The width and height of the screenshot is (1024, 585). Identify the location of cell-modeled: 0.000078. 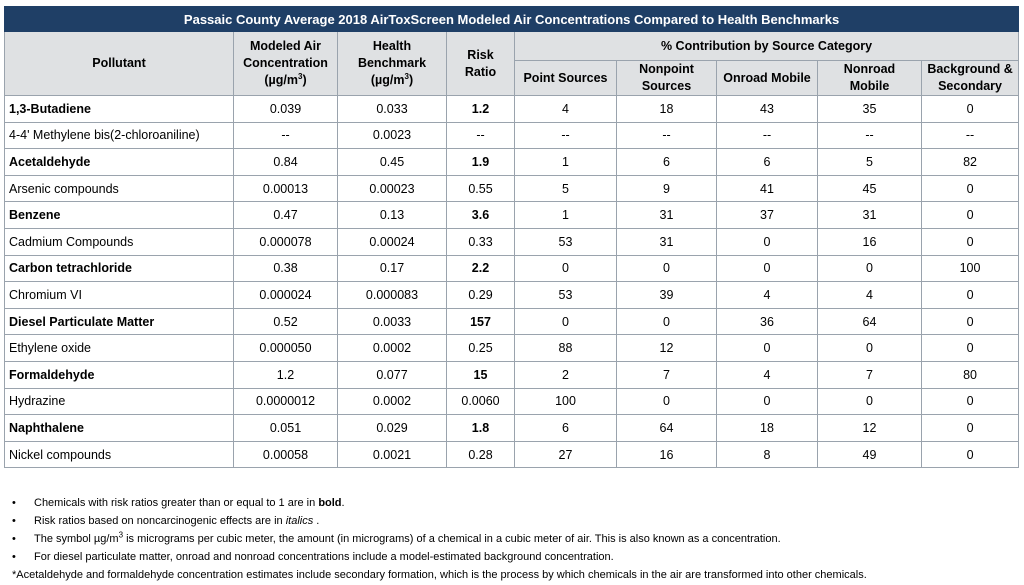
(285, 241).